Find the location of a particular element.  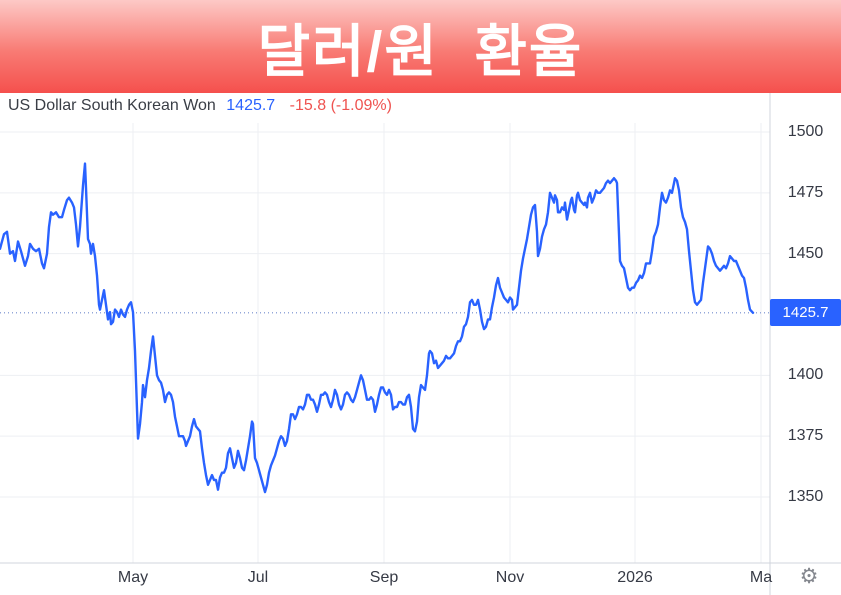

x-axis-label: Ma is located at coordinates (761, 577).